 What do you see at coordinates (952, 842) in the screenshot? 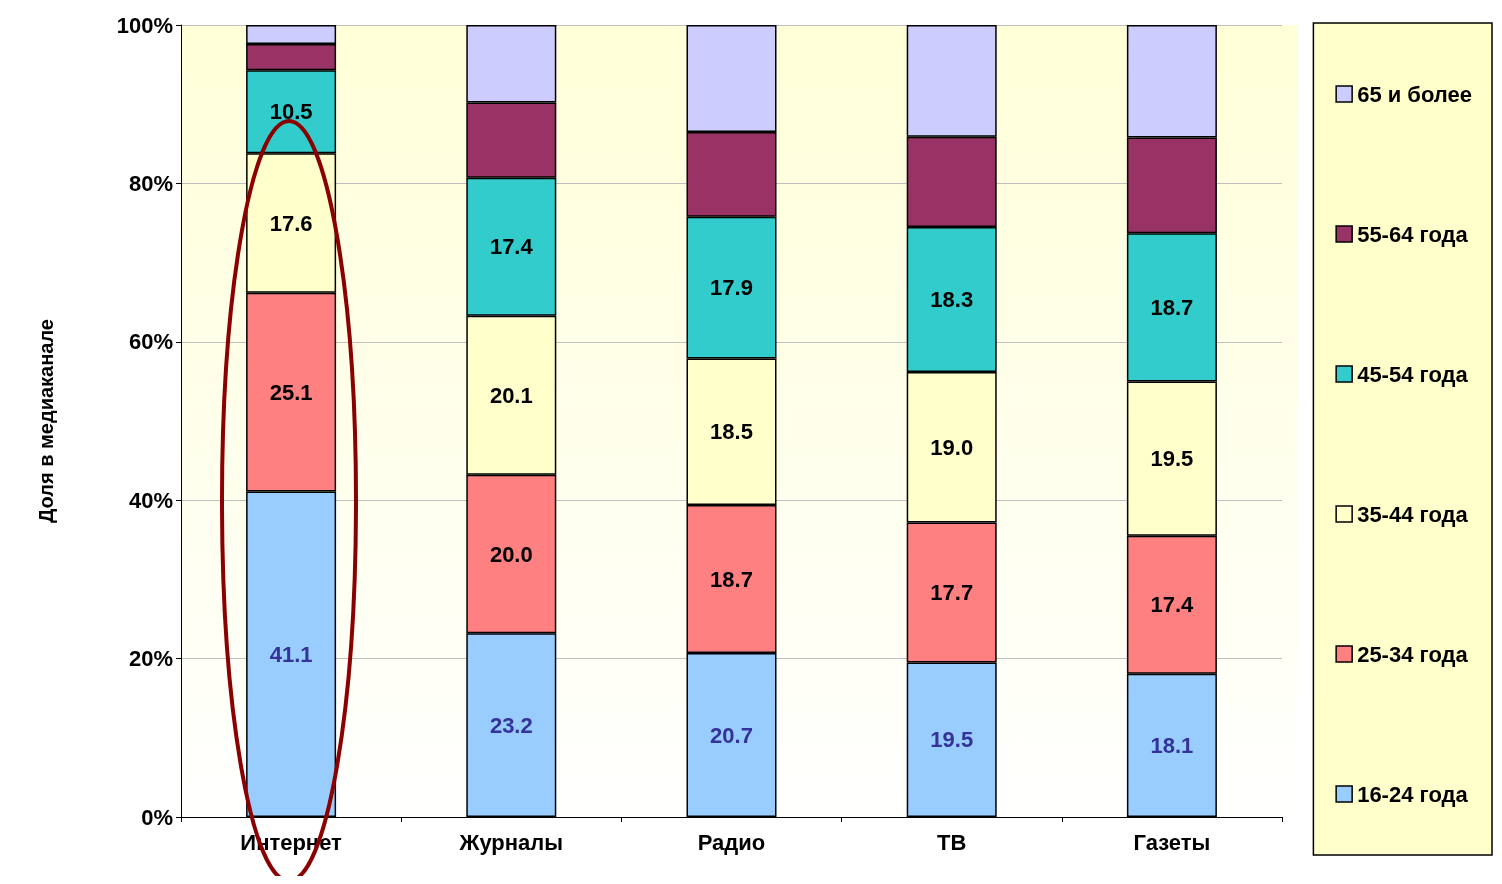
I see `x-tick-label: ТВ` at bounding box center [952, 842].